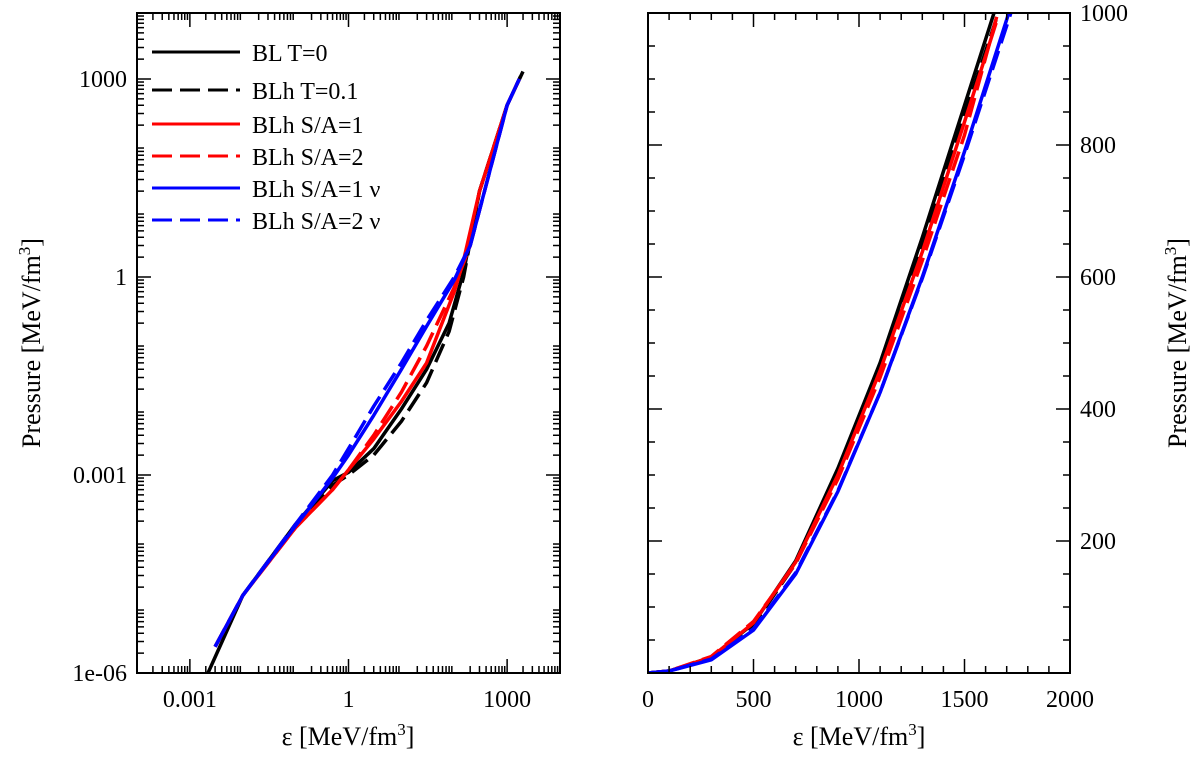 The height and width of the screenshot is (757, 1200). What do you see at coordinates (316, 190) in the screenshot?
I see `legend-label-blh-sa1-nu: BLh S/A=1 ν` at bounding box center [316, 190].